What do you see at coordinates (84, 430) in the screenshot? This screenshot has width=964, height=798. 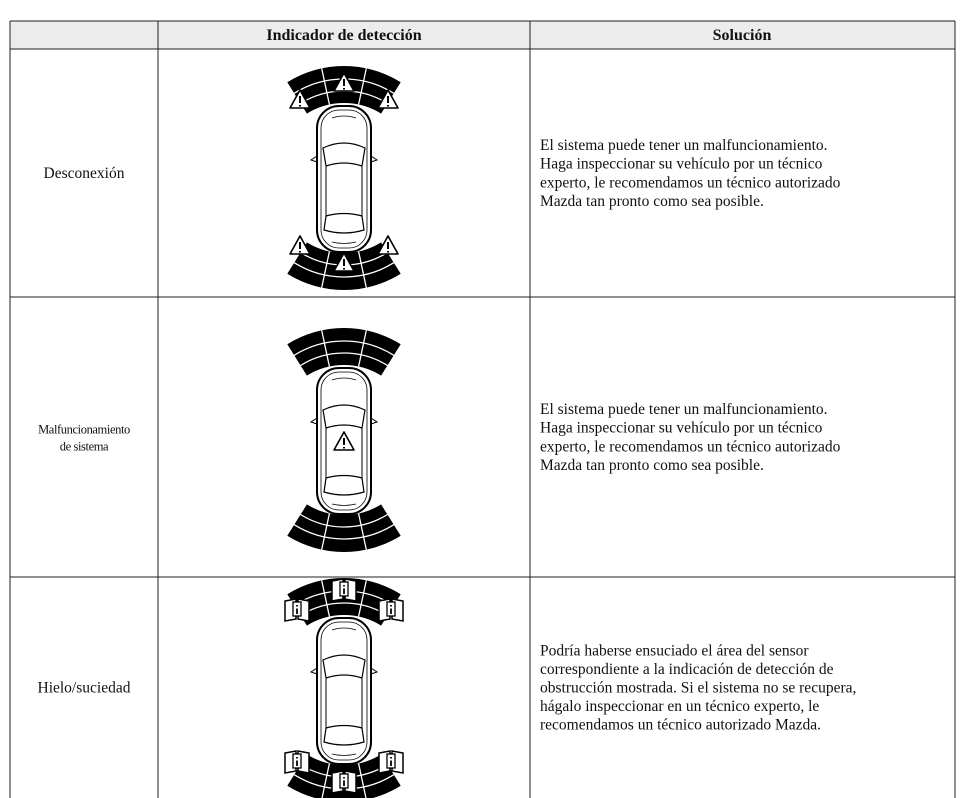 I see `row-label: Malfuncionamiento` at bounding box center [84, 430].